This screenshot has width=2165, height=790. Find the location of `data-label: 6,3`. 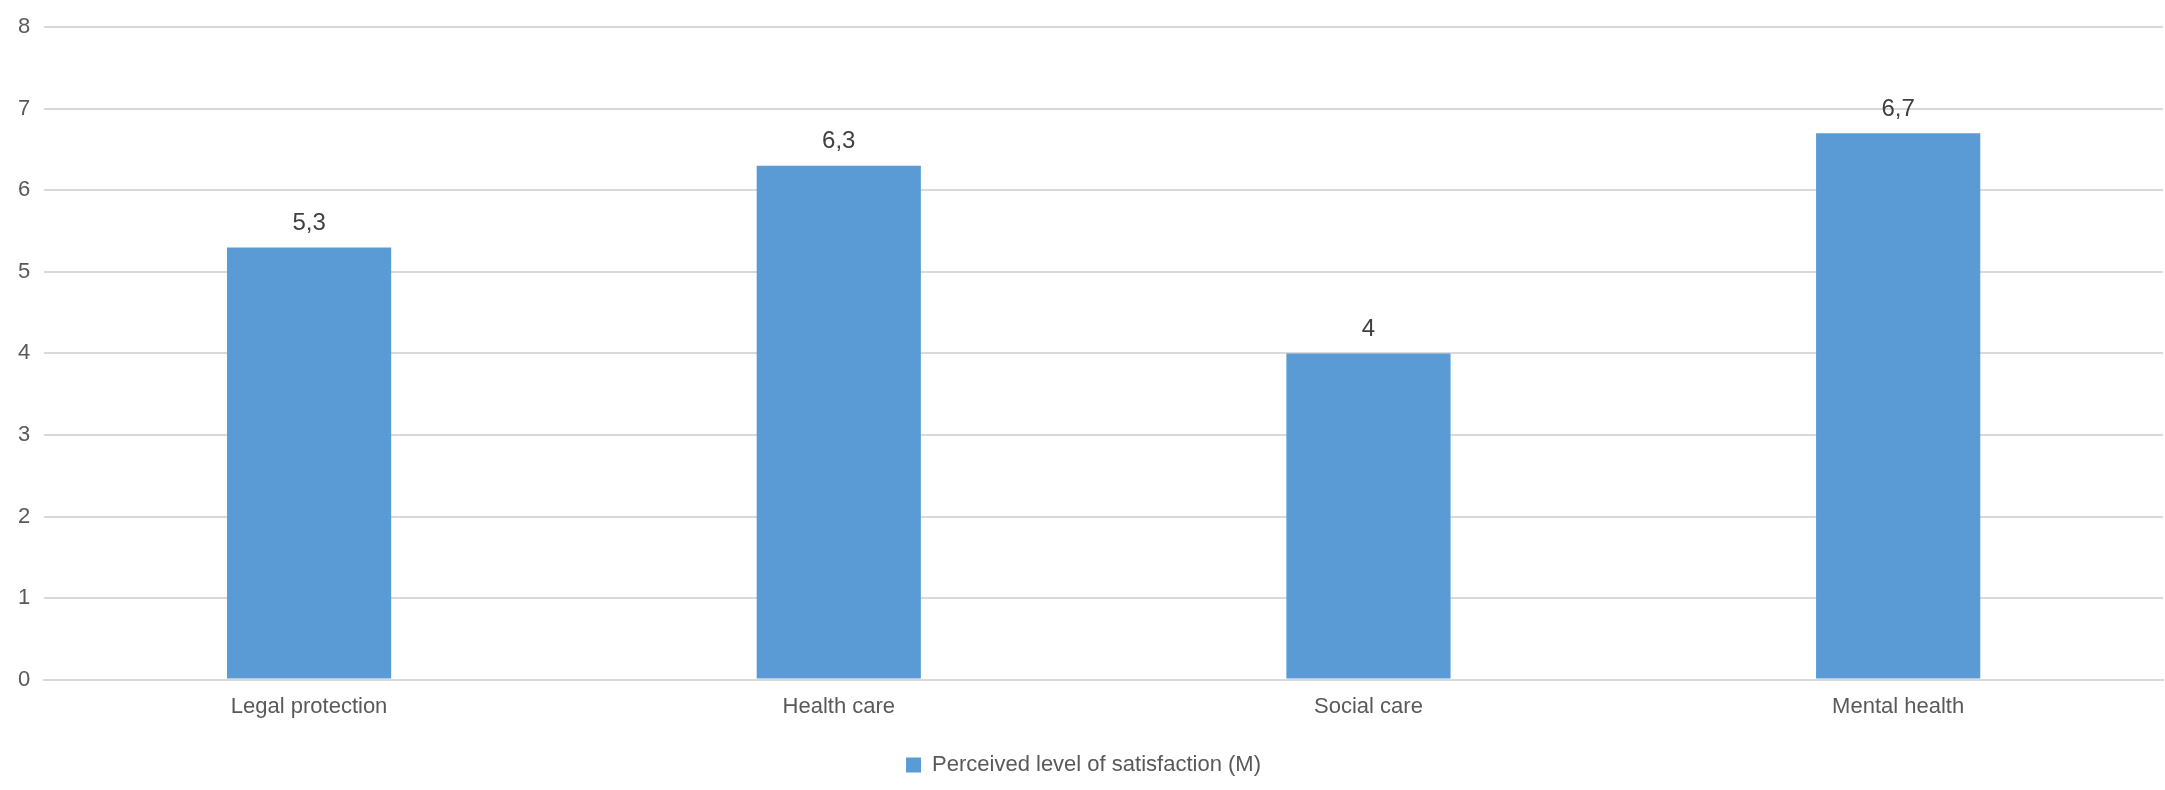

data-label: 6,3 is located at coordinates (839, 140).